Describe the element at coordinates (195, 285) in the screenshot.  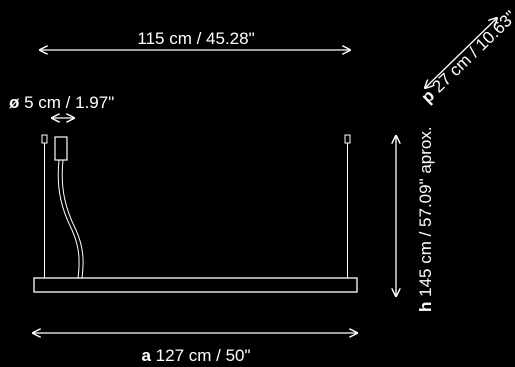
I see `light-bar` at that location.